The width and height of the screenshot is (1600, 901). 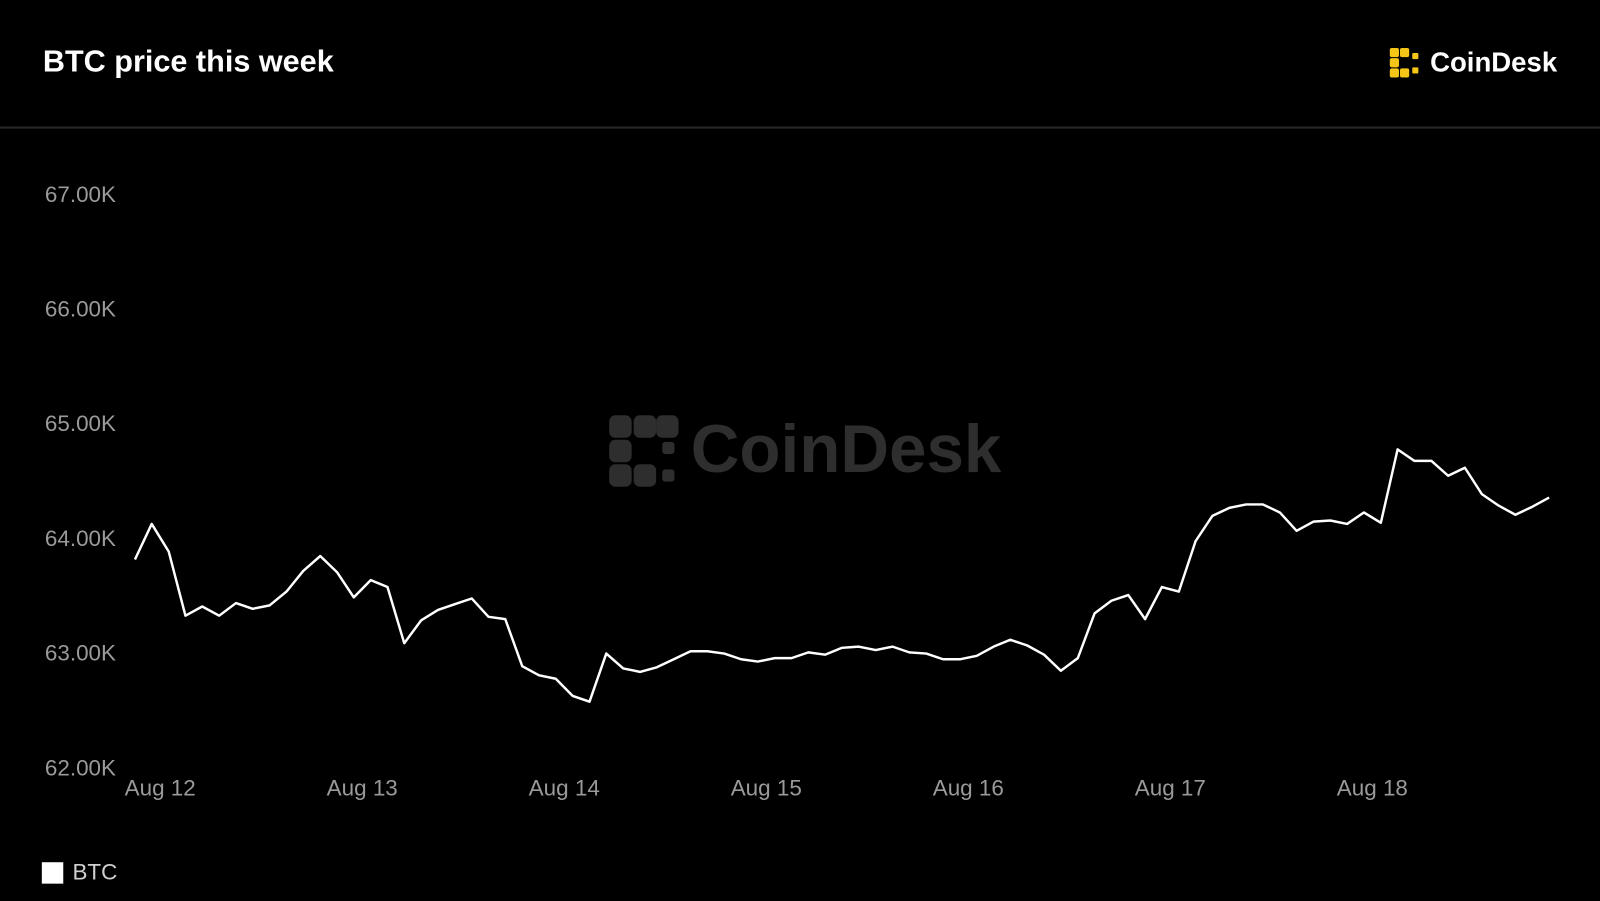 I want to click on watermark-icon, so click(x=644, y=451).